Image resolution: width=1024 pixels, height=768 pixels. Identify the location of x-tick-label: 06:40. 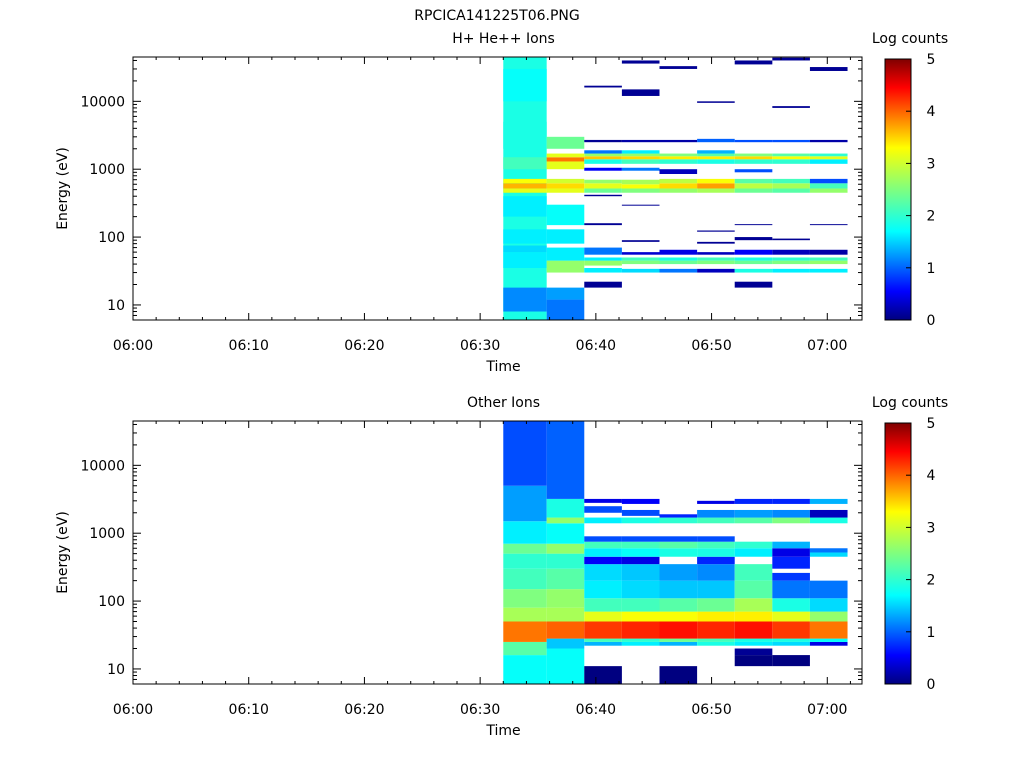
(596, 346).